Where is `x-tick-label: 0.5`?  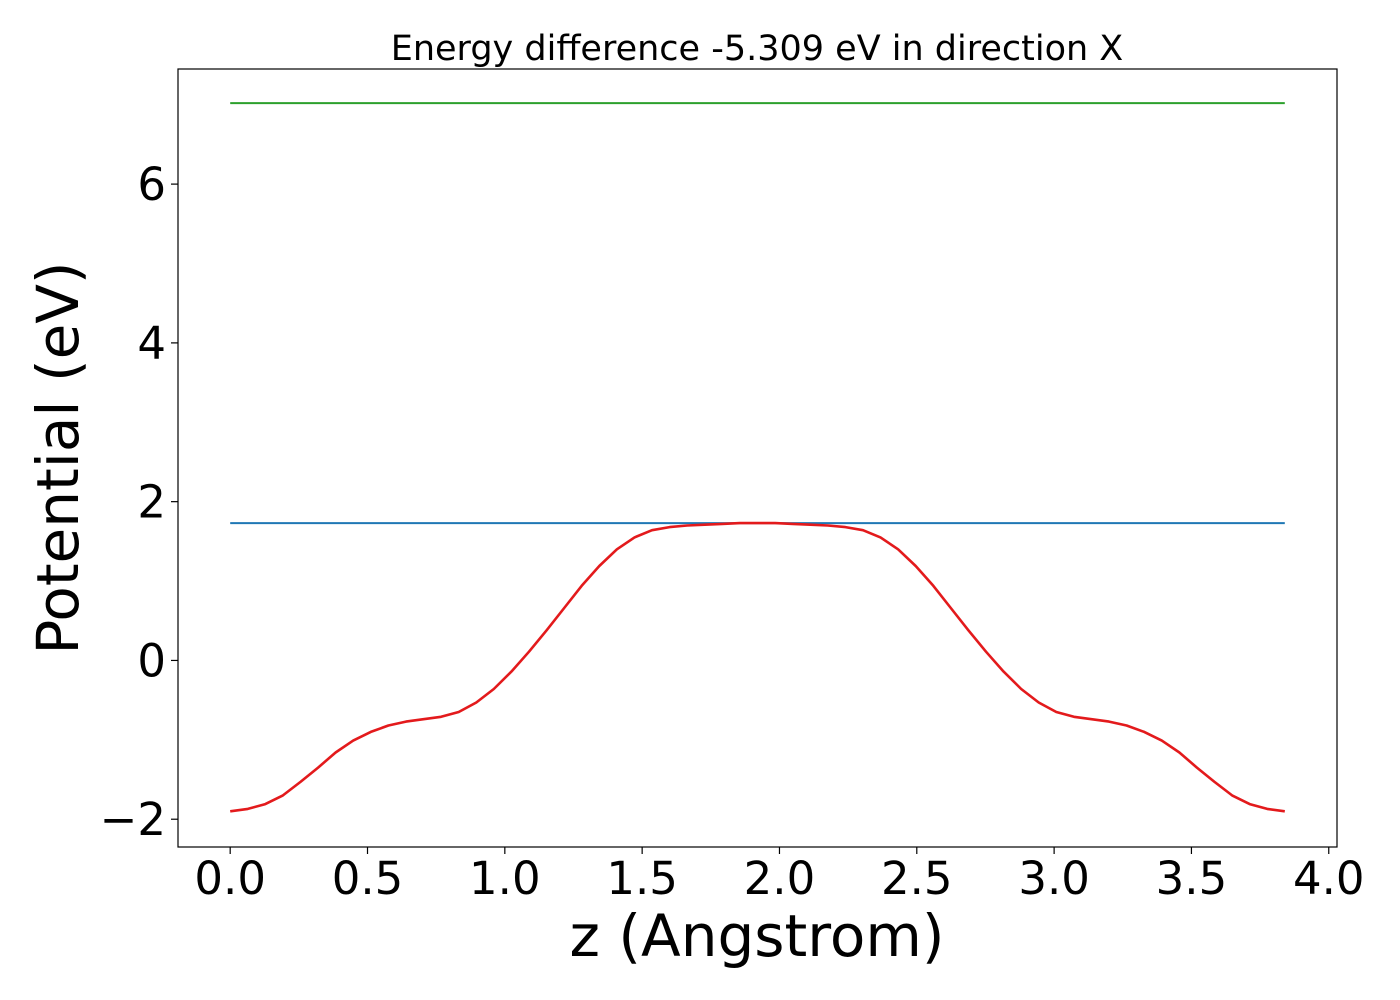
x-tick-label: 0.5 is located at coordinates (368, 878).